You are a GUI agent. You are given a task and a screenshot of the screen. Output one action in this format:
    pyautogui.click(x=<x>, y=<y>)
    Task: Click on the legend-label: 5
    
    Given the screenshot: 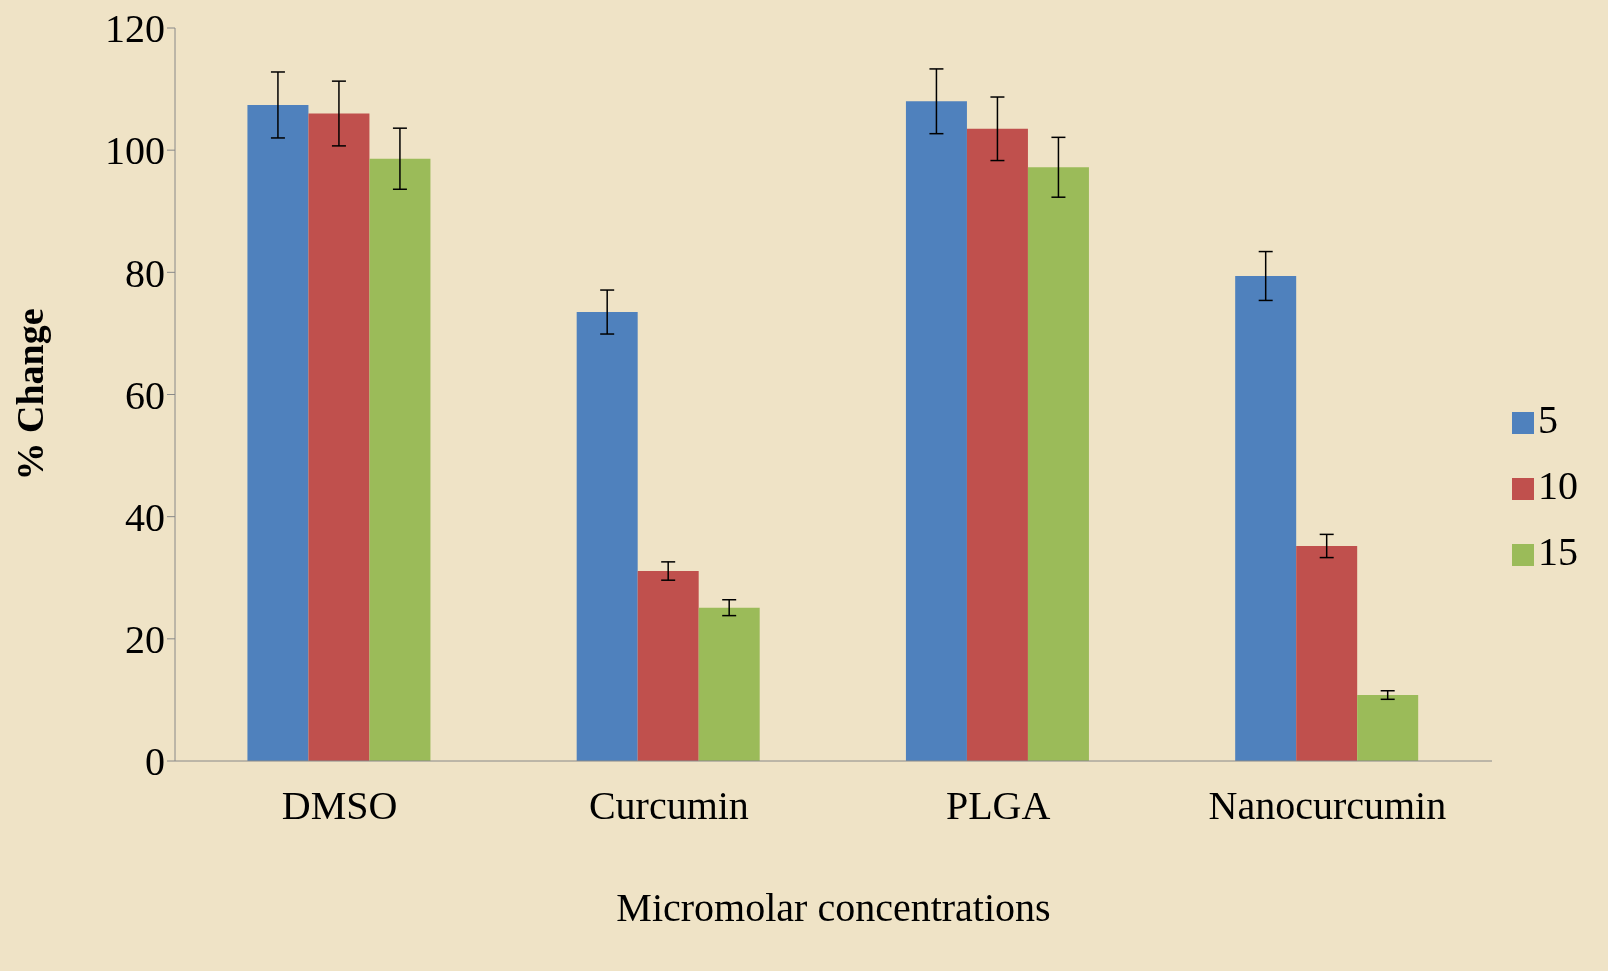 What is the action you would take?
    pyautogui.click(x=1548, y=419)
    